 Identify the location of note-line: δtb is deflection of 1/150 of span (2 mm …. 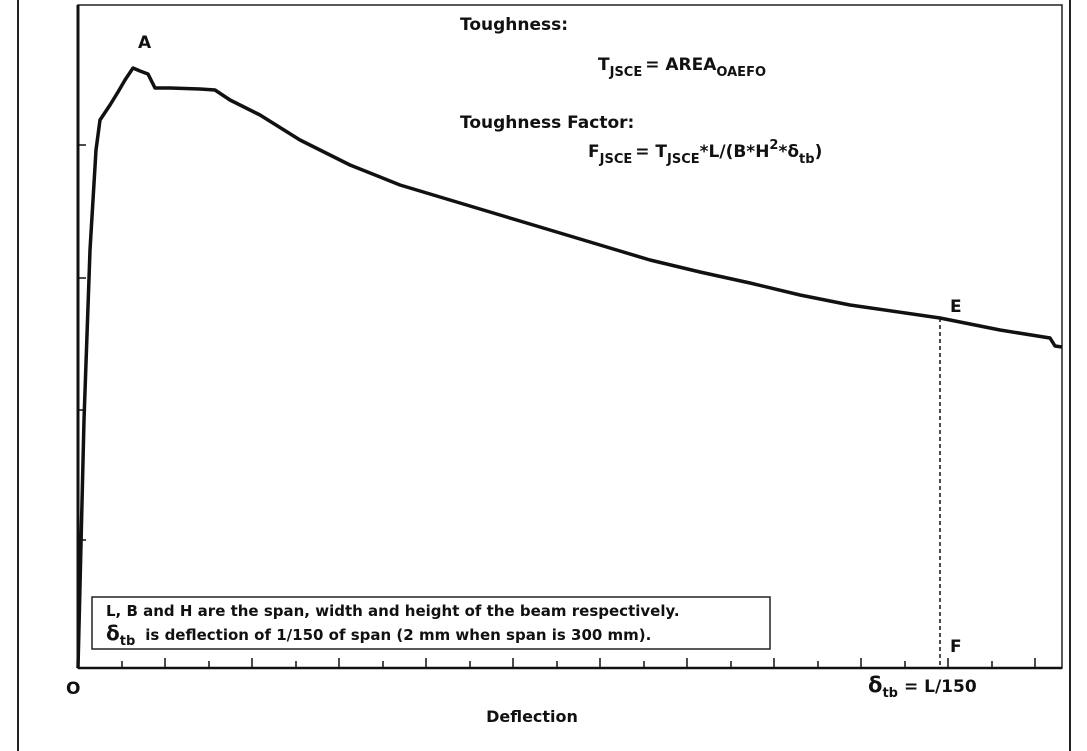
(378, 635).